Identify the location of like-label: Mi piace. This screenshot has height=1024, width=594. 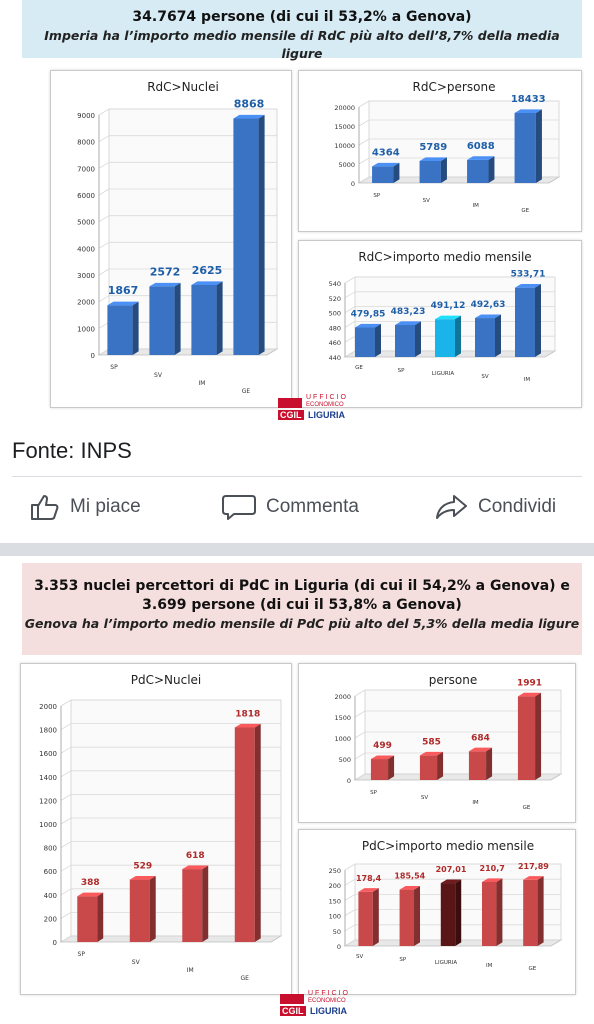
(105, 506).